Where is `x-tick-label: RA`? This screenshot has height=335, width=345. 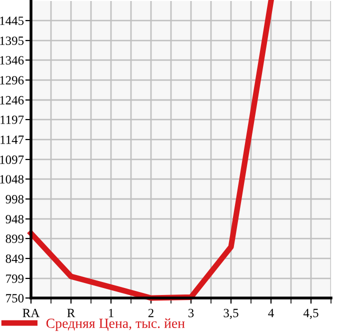 x-tick-label: RA is located at coordinates (31, 313).